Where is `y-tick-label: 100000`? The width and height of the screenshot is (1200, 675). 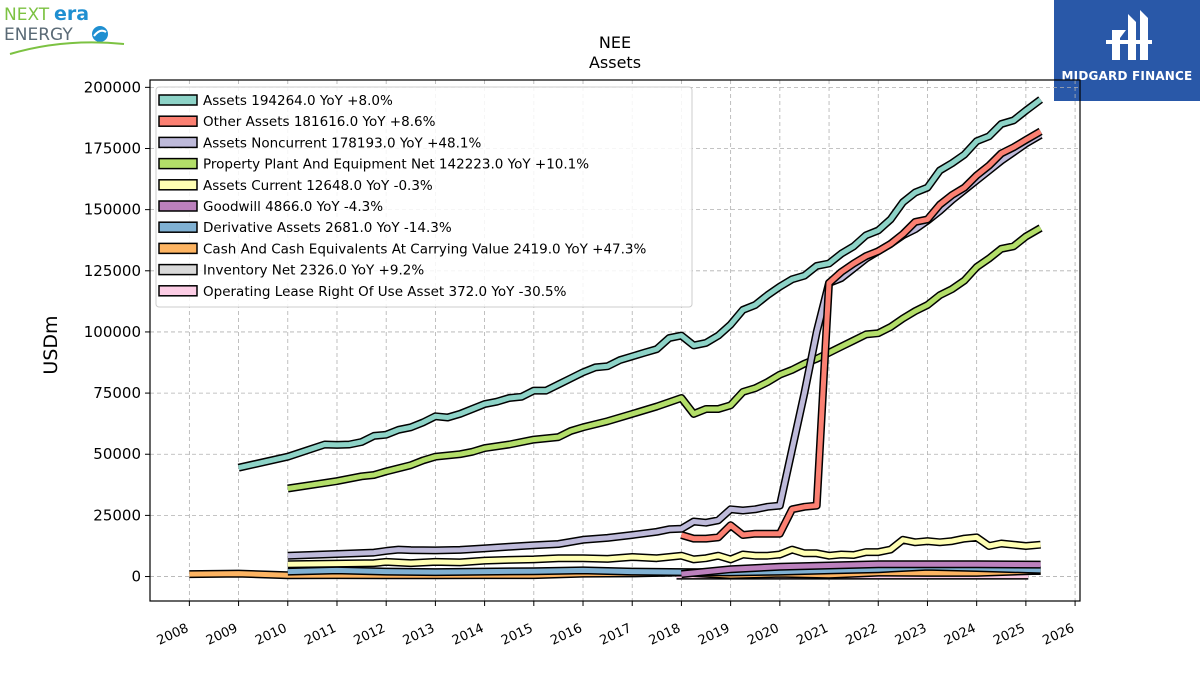 y-tick-label: 100000 is located at coordinates (112, 332).